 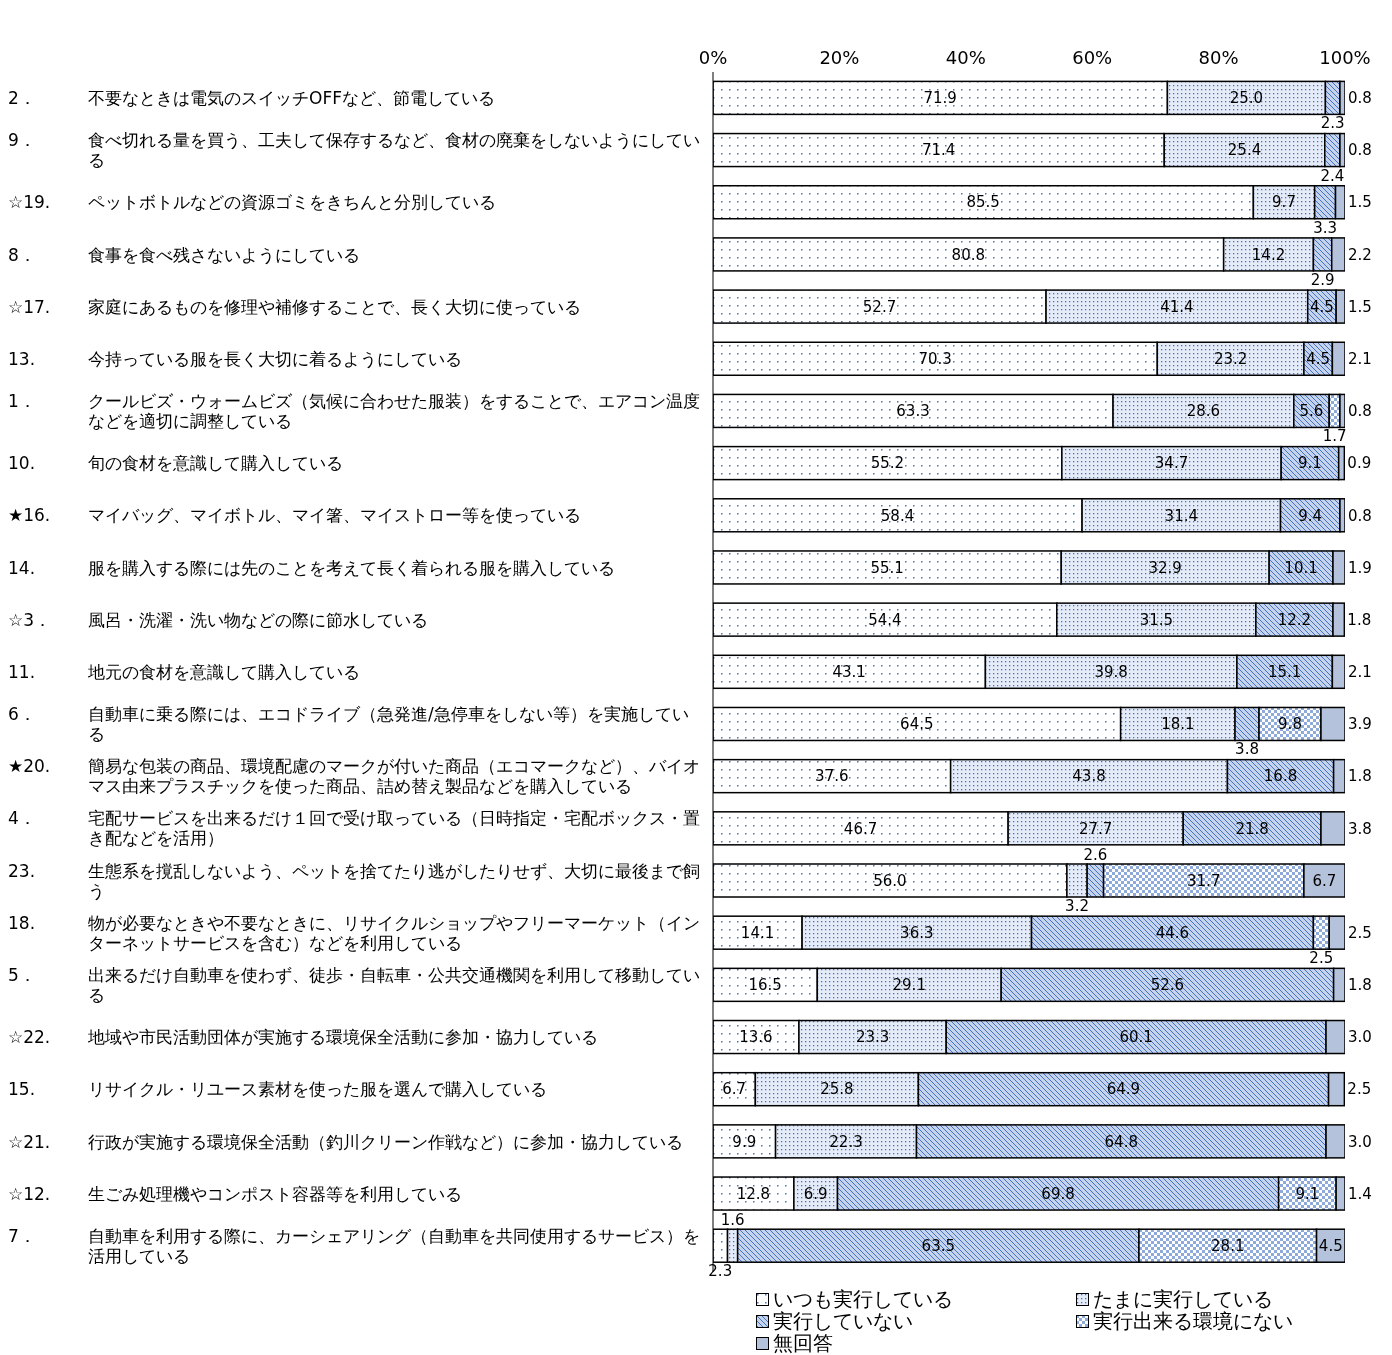 I want to click on data-label: 9.7, so click(x=1284, y=202).